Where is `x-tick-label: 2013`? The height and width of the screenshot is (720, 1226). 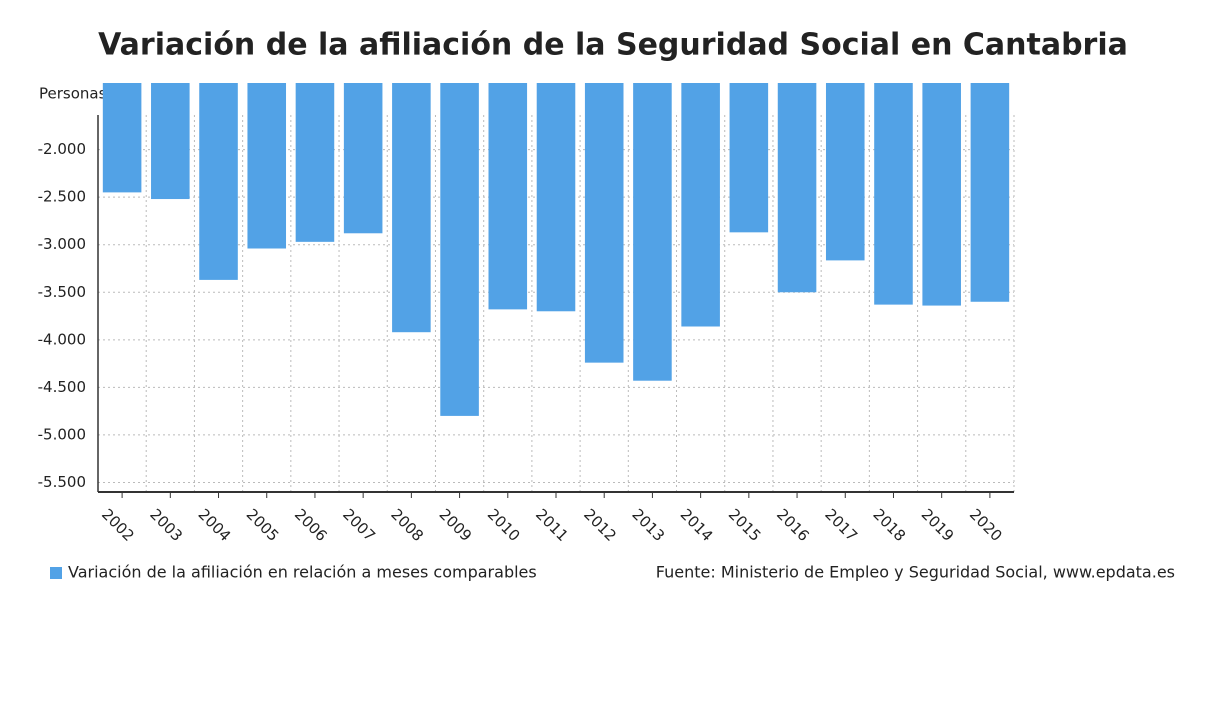 x-tick-label: 2013 is located at coordinates (648, 525).